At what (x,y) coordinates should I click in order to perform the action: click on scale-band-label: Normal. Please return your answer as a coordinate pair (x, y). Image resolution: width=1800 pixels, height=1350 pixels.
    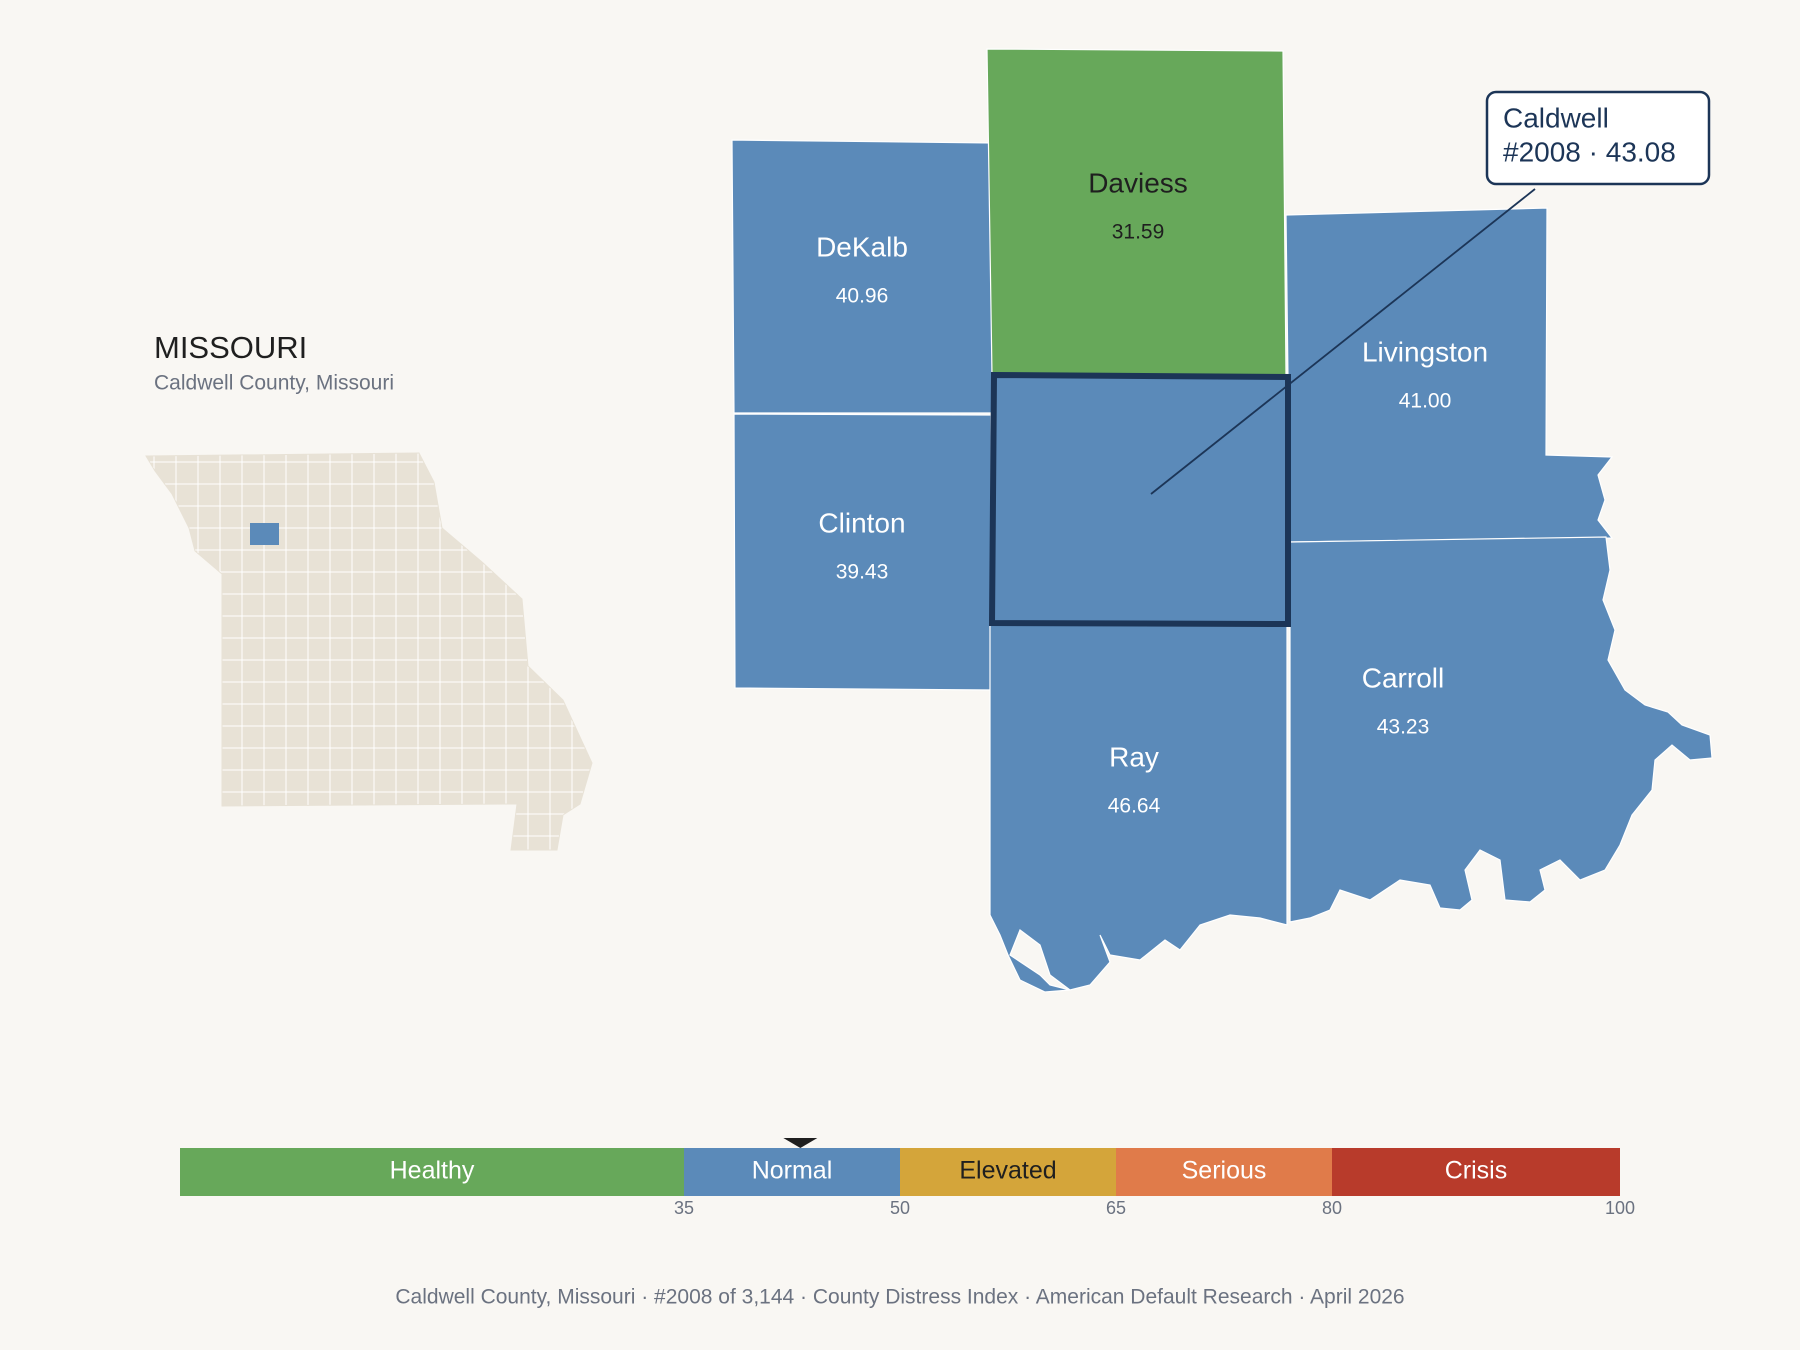
    Looking at the image, I should click on (792, 1171).